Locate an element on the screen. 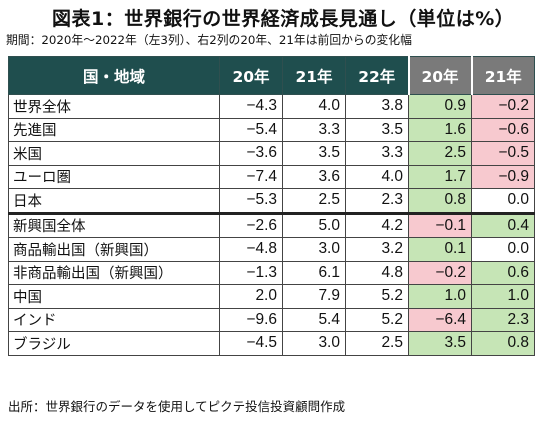  table-row: 日本 −5.3 2.5 2.3 0.8 0.0 is located at coordinates (271, 201).